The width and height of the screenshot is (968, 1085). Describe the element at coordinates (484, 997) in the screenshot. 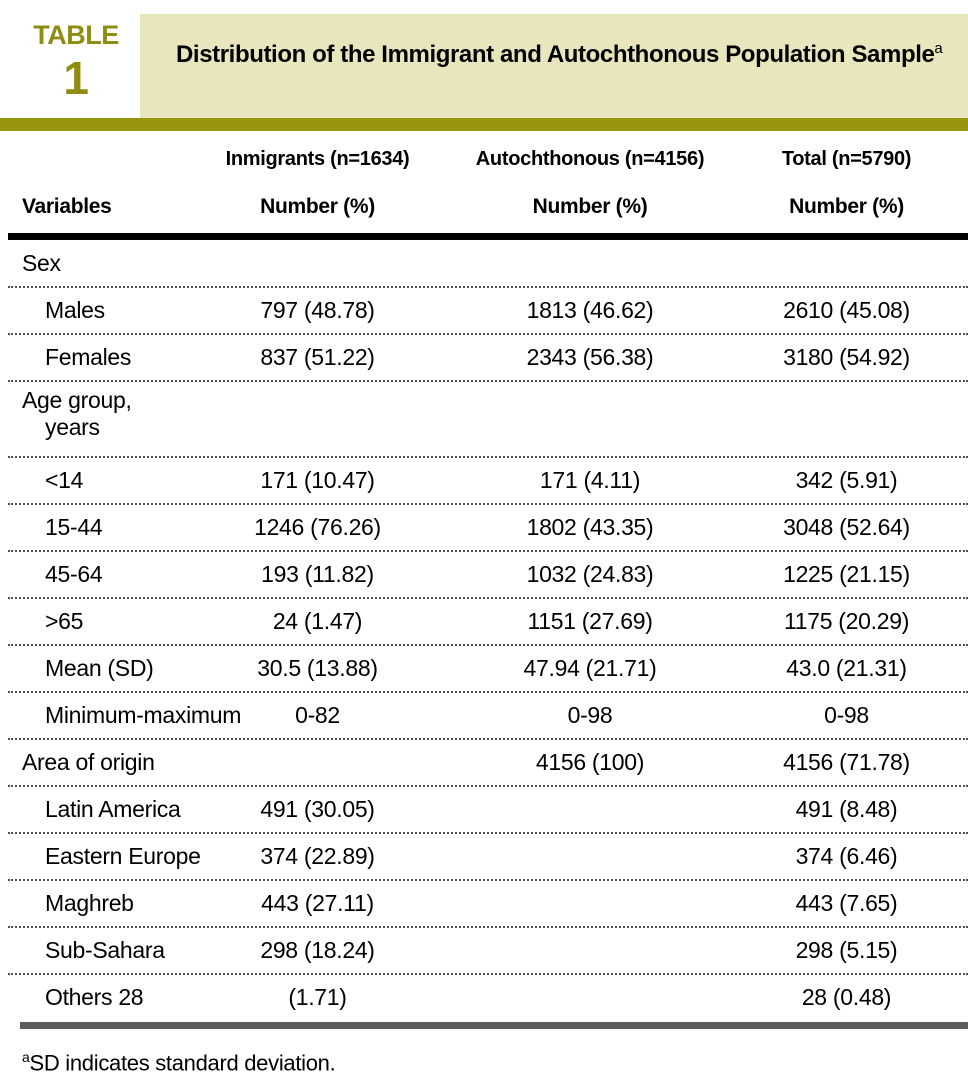

I see `table-row: Others 28 (1.71) 28 (0.48)` at that location.